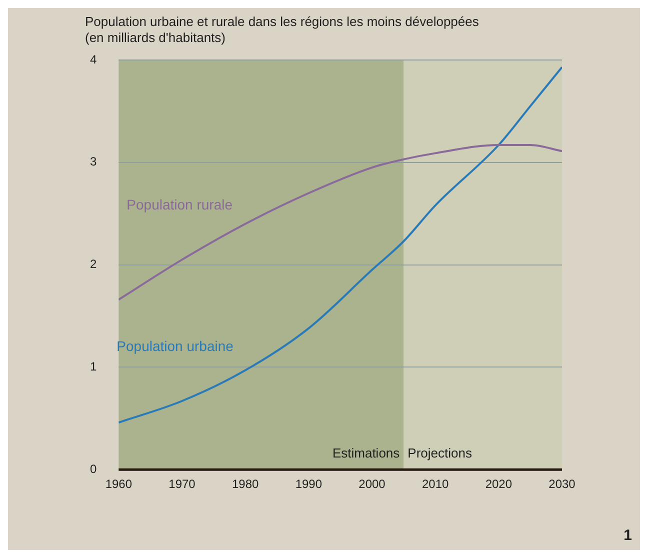  What do you see at coordinates (308, 484) in the screenshot?
I see `x-tick-label: 1990` at bounding box center [308, 484].